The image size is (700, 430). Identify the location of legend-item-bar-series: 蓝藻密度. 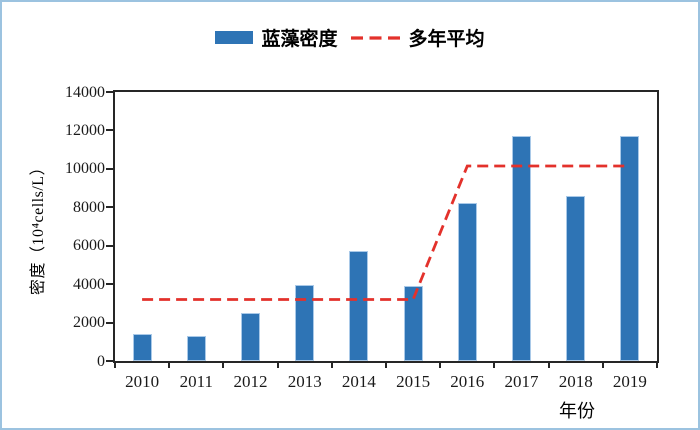
(276, 37).